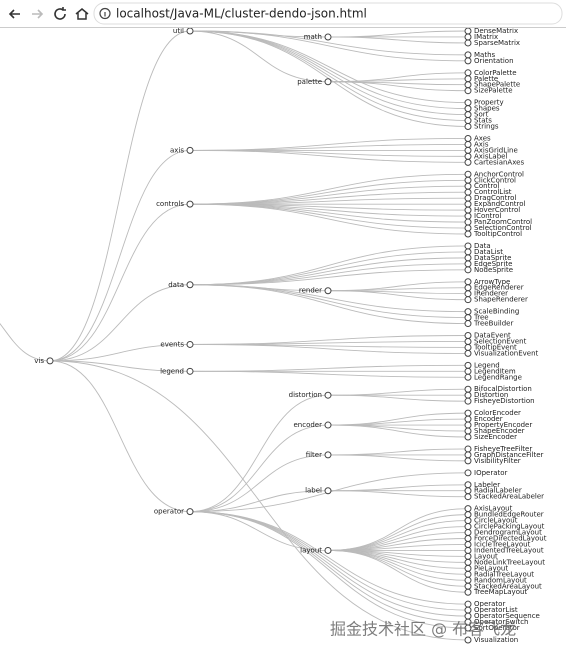 The image size is (566, 655). I want to click on node-label: CircleLayout, so click(496, 521).